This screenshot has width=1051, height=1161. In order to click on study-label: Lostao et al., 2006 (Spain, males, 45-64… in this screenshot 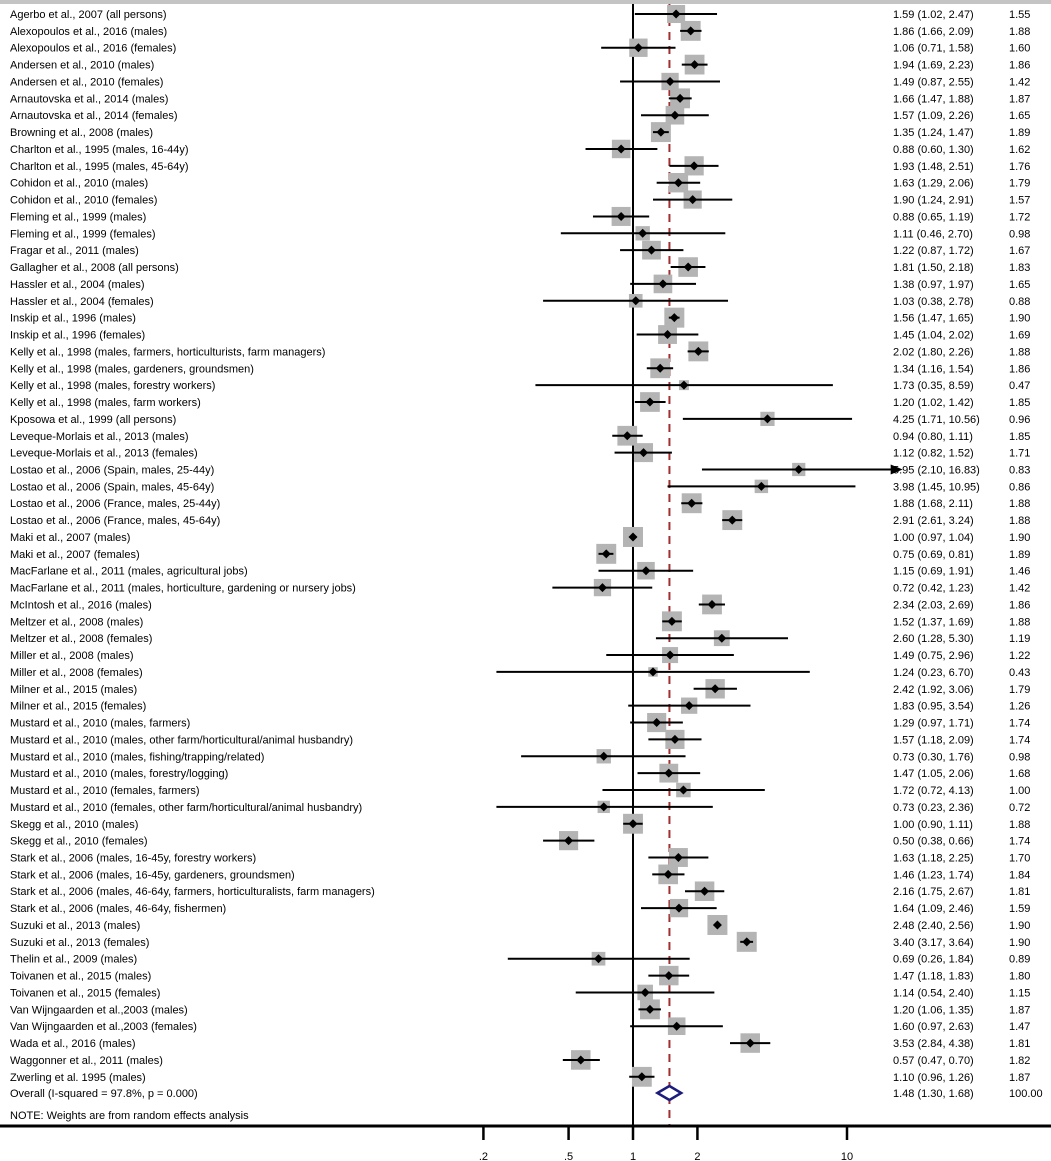, I will do `click(112, 487)`.